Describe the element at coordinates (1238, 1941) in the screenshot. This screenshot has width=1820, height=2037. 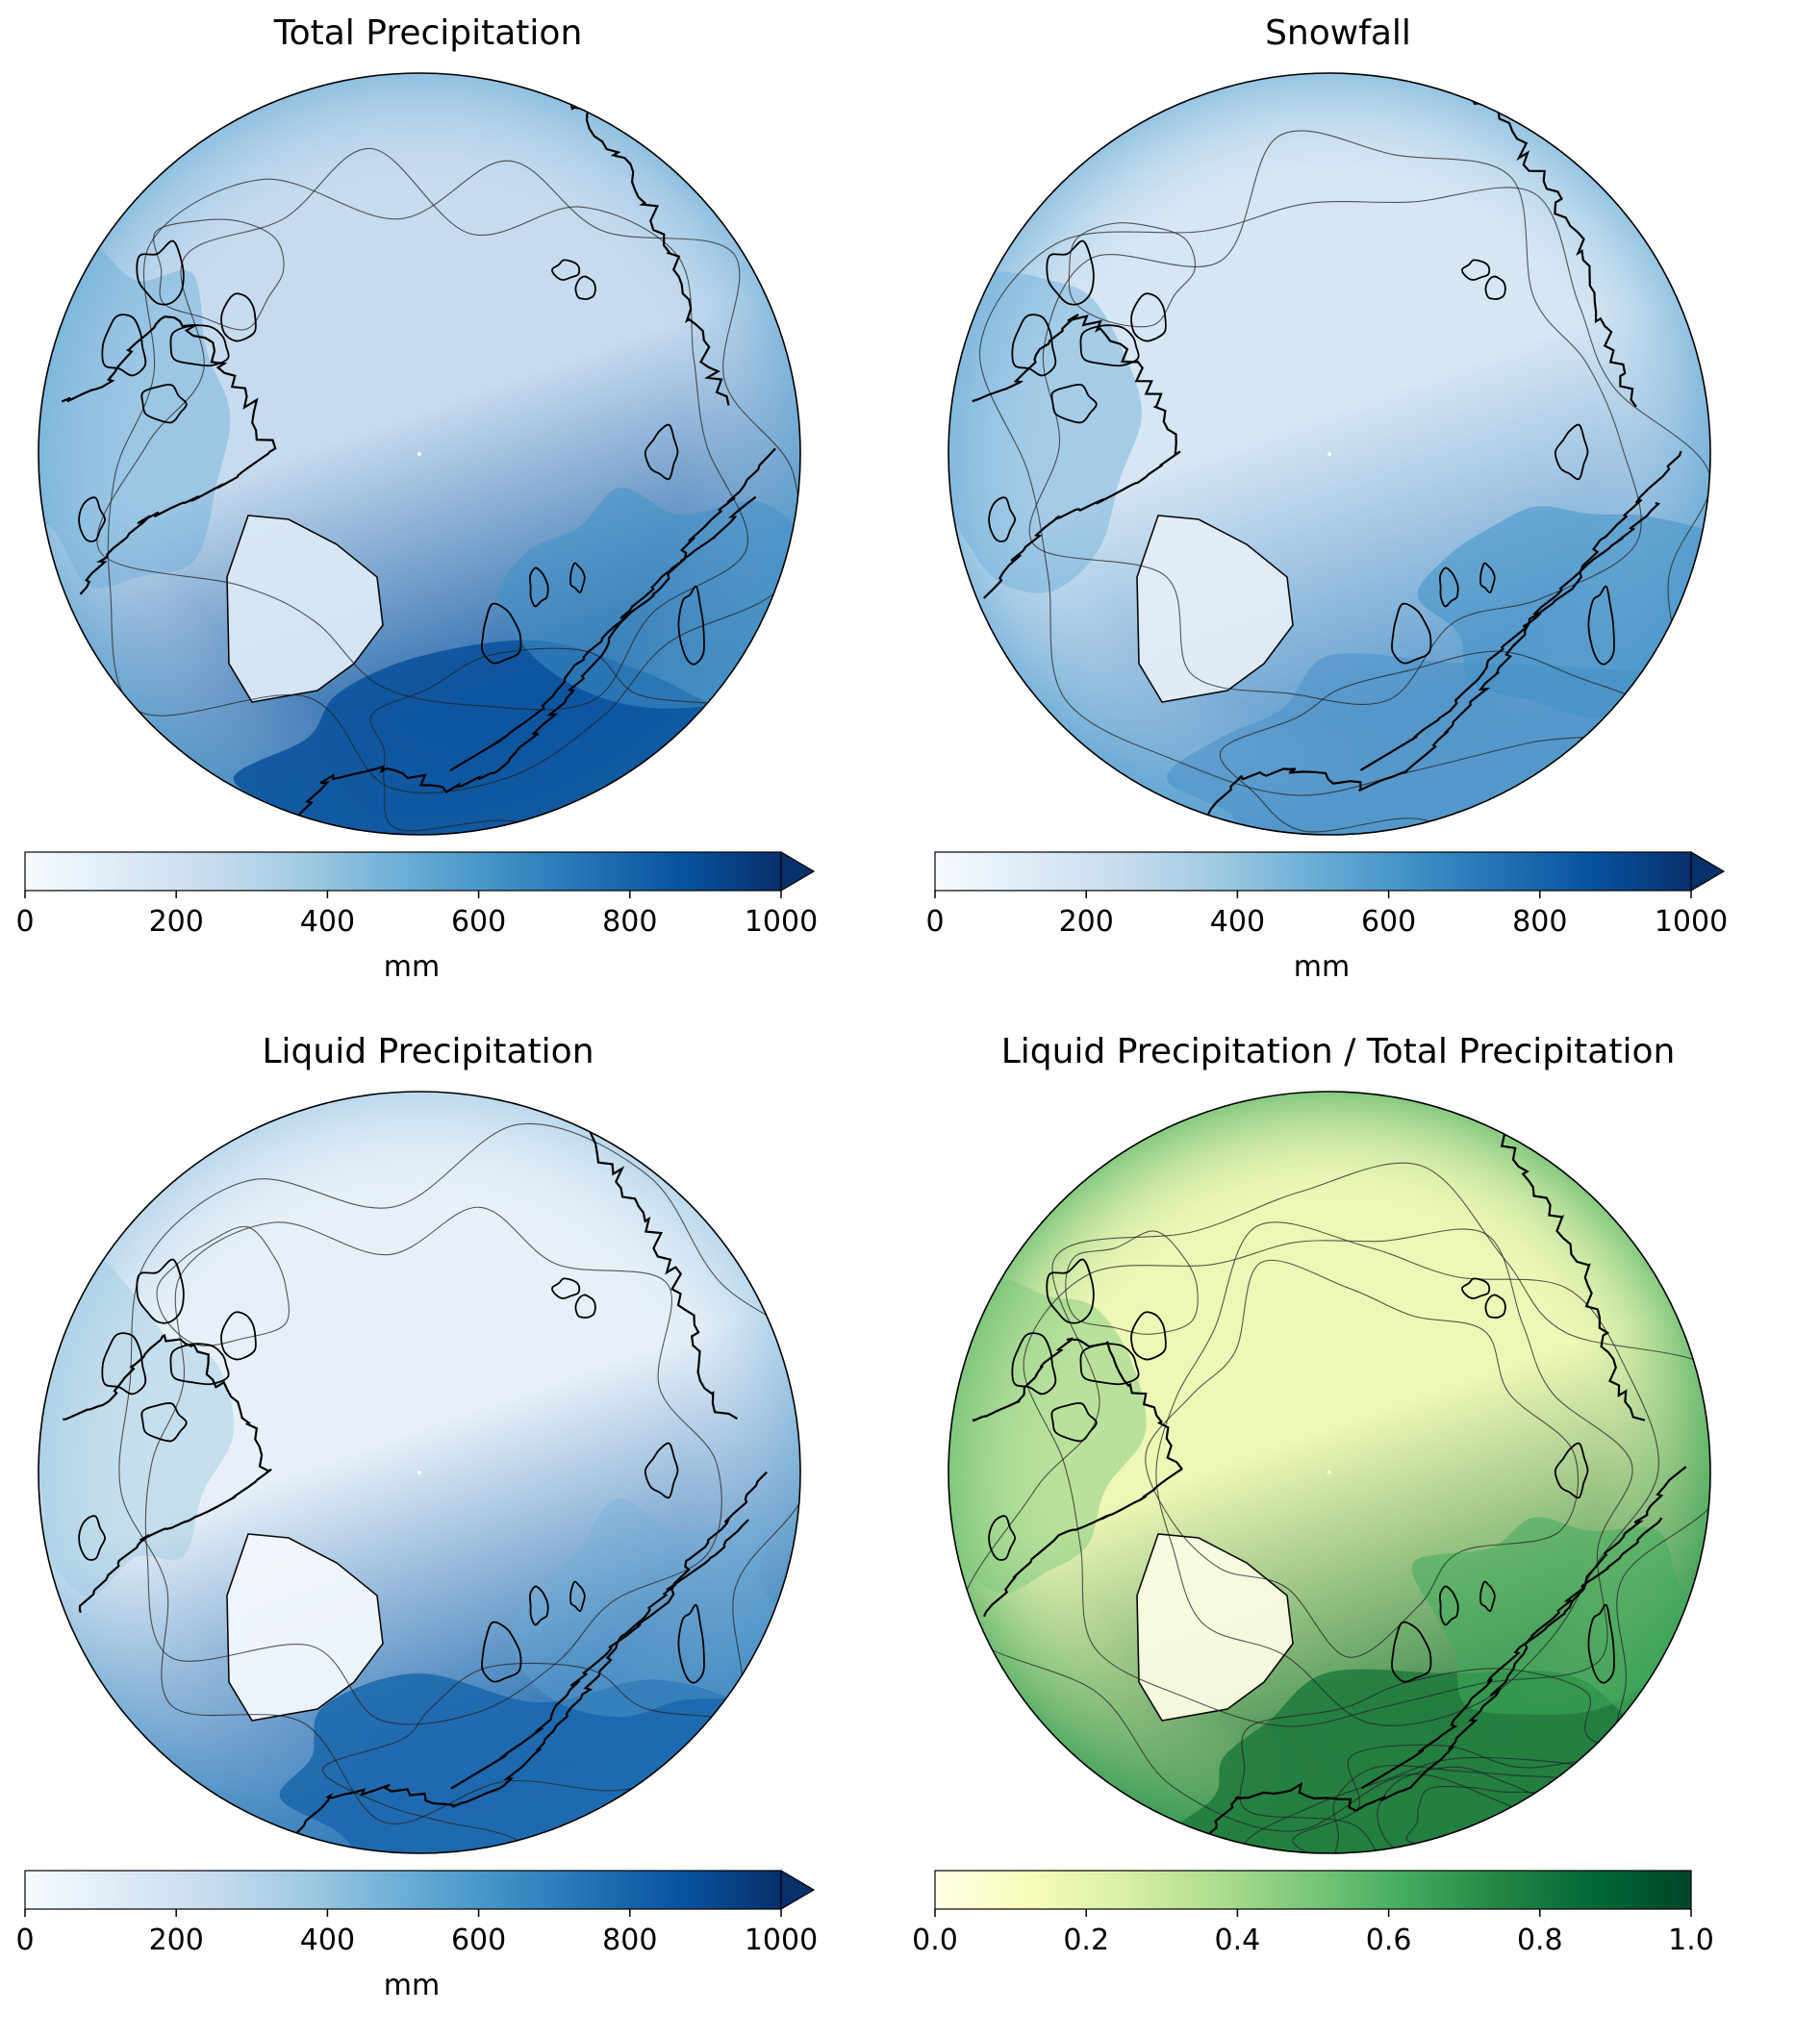
I see `colorbar-tick-label: 0.4` at that location.